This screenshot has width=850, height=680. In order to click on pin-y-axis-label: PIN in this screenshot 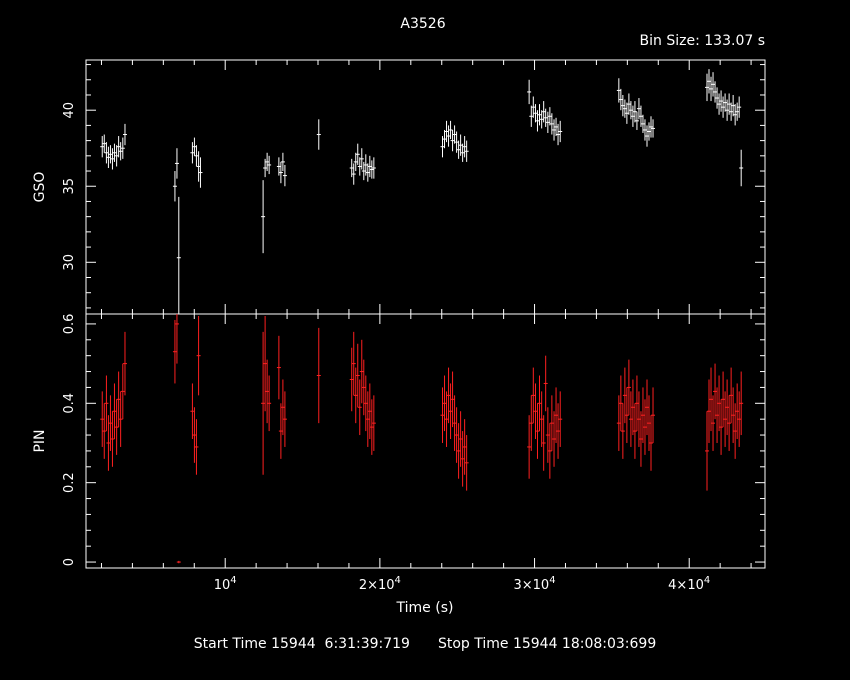, I will do `click(40, 440)`.